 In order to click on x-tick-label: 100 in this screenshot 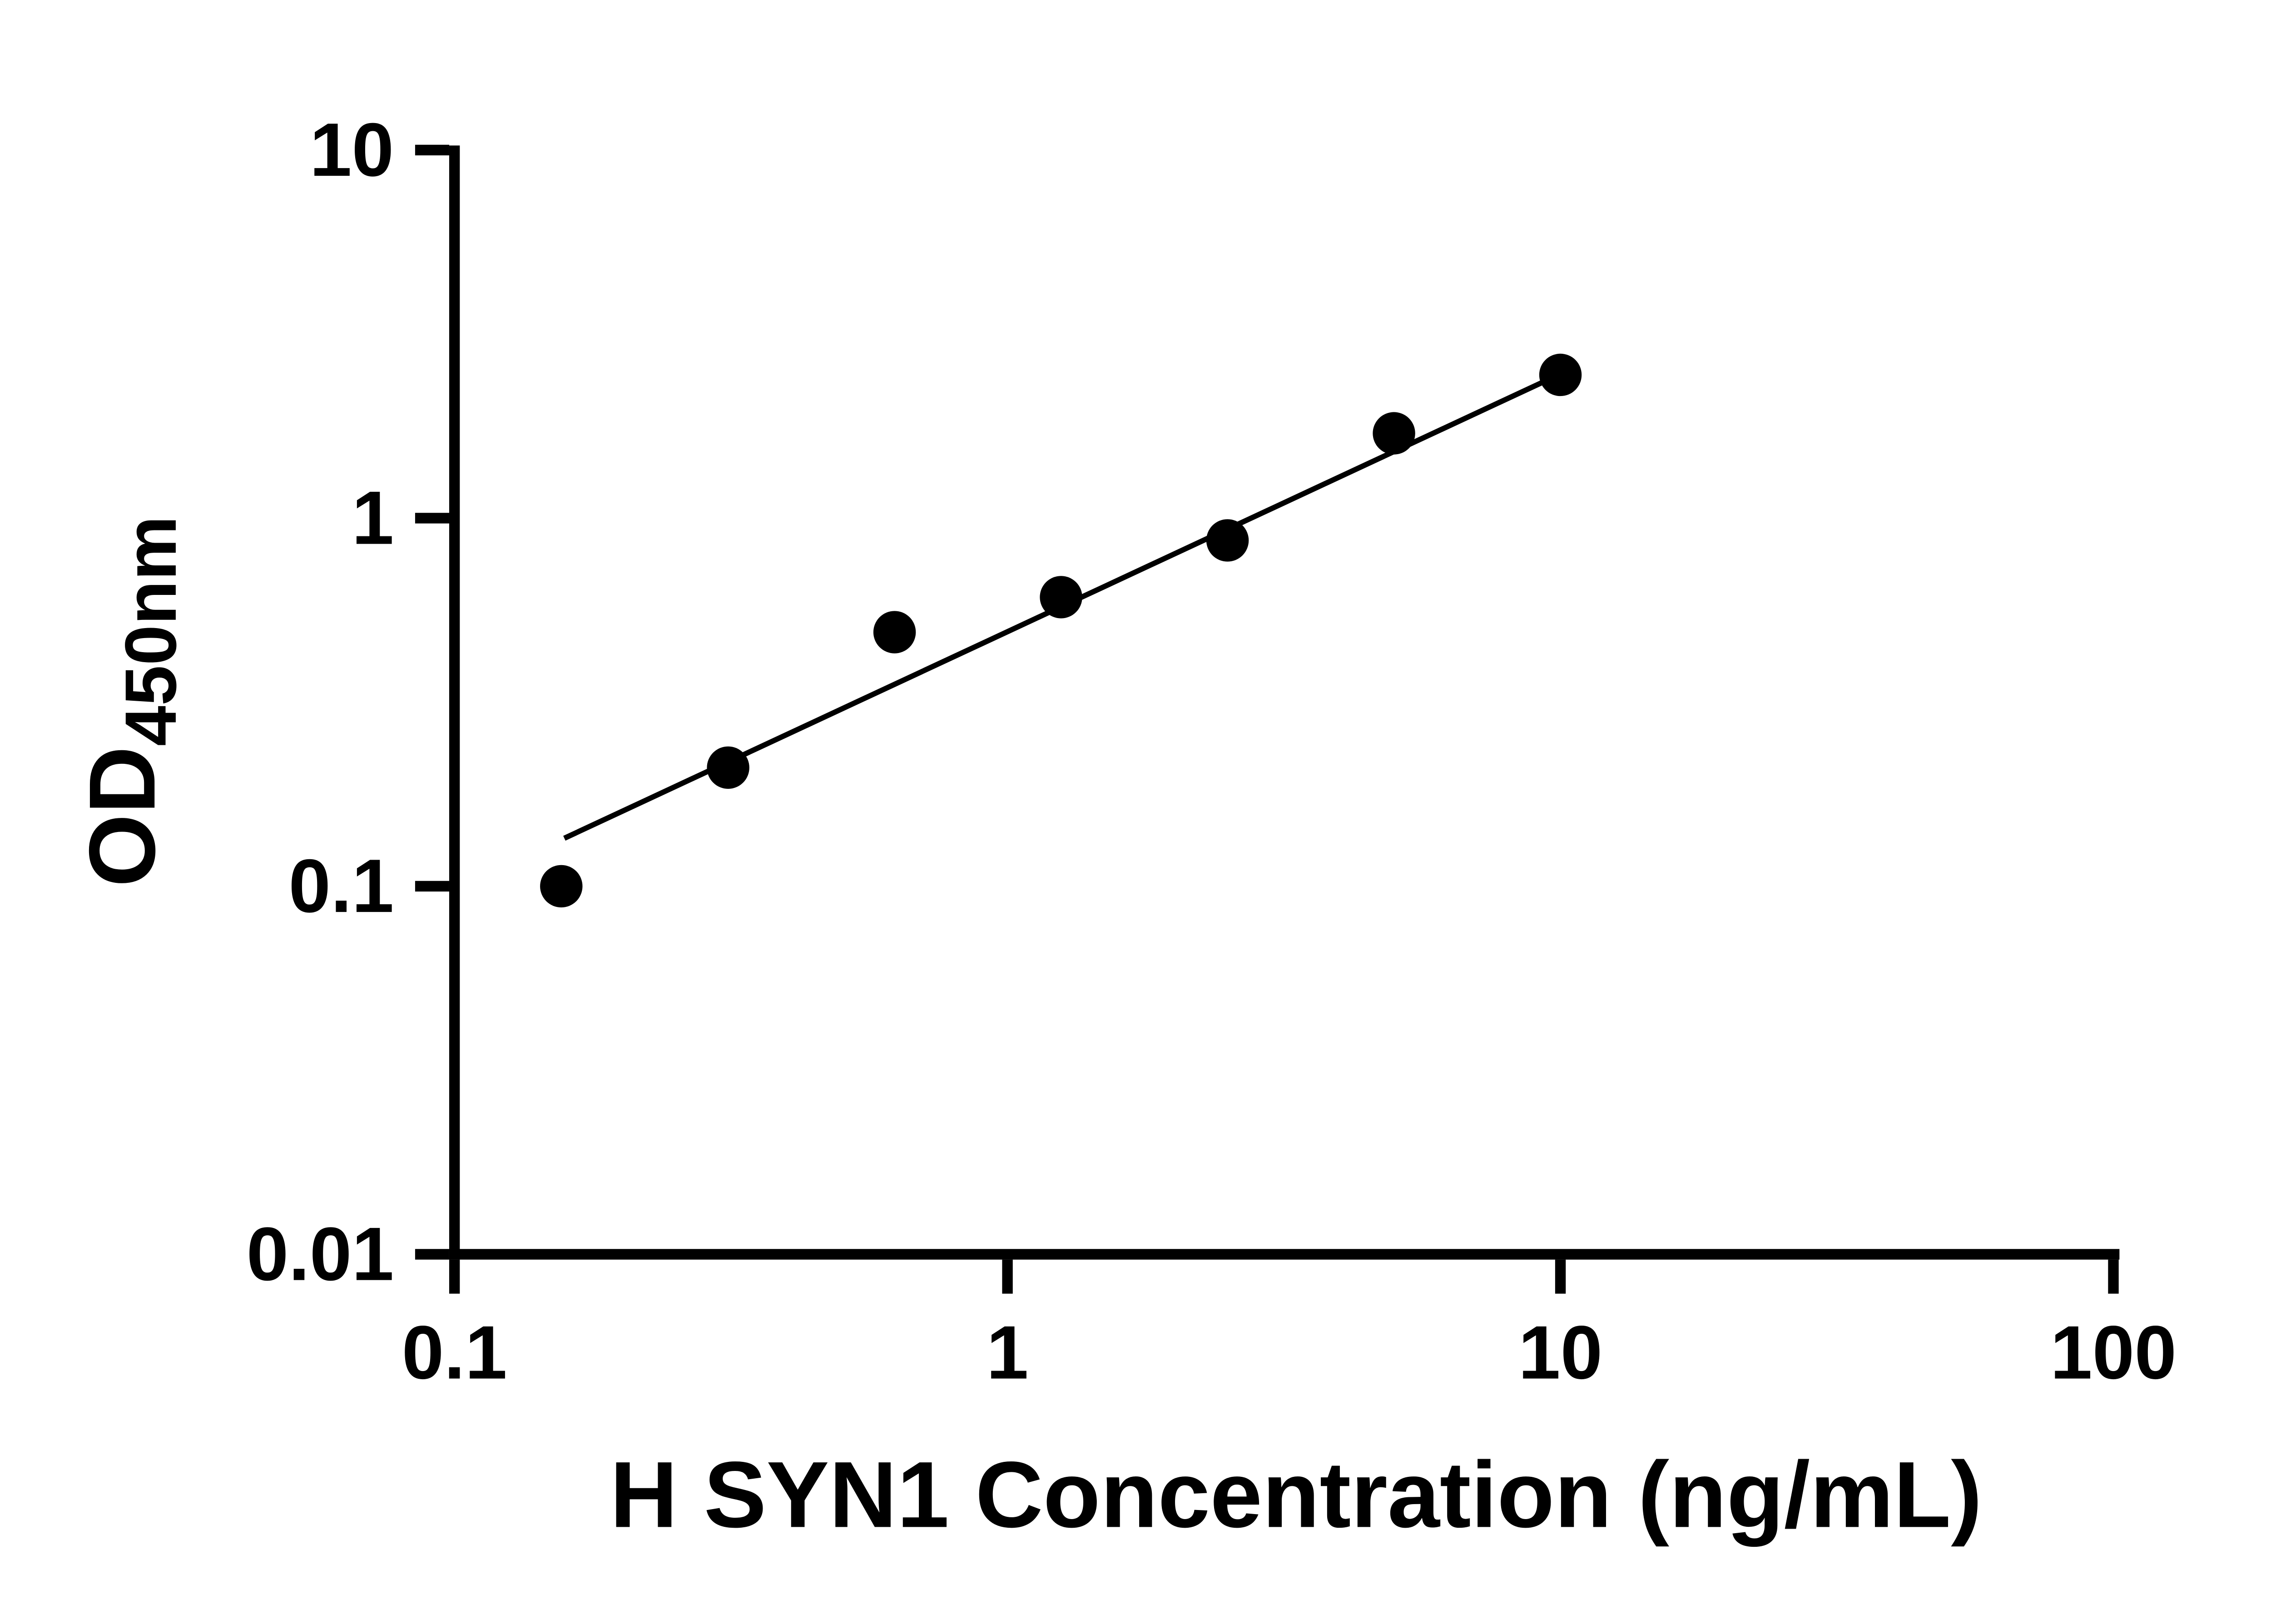, I will do `click(2113, 1352)`.